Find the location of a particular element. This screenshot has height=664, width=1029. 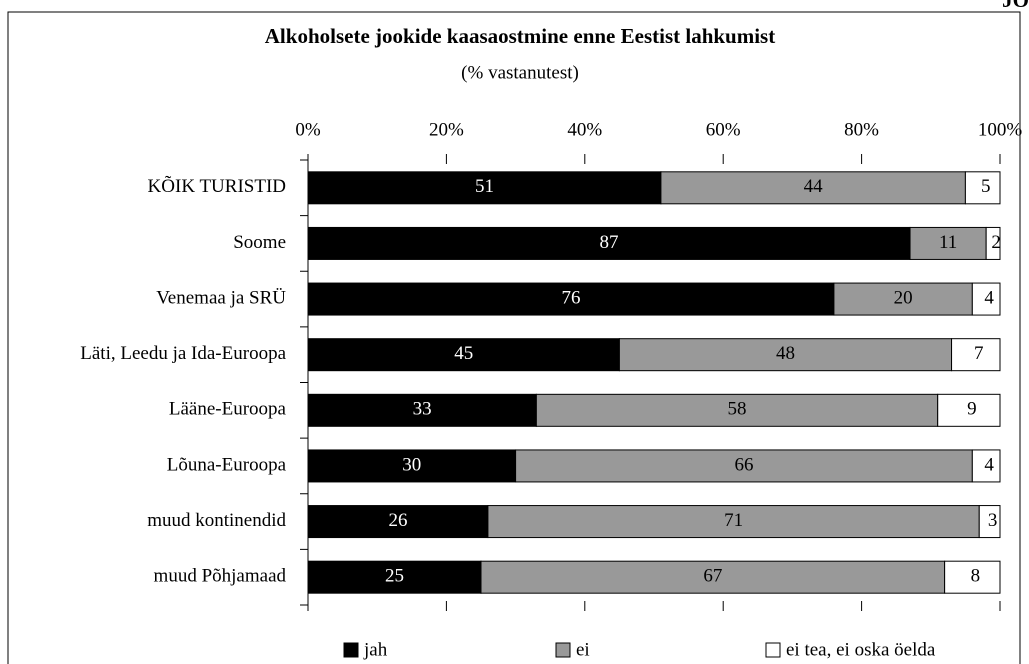

value-label: 30 is located at coordinates (411, 464).